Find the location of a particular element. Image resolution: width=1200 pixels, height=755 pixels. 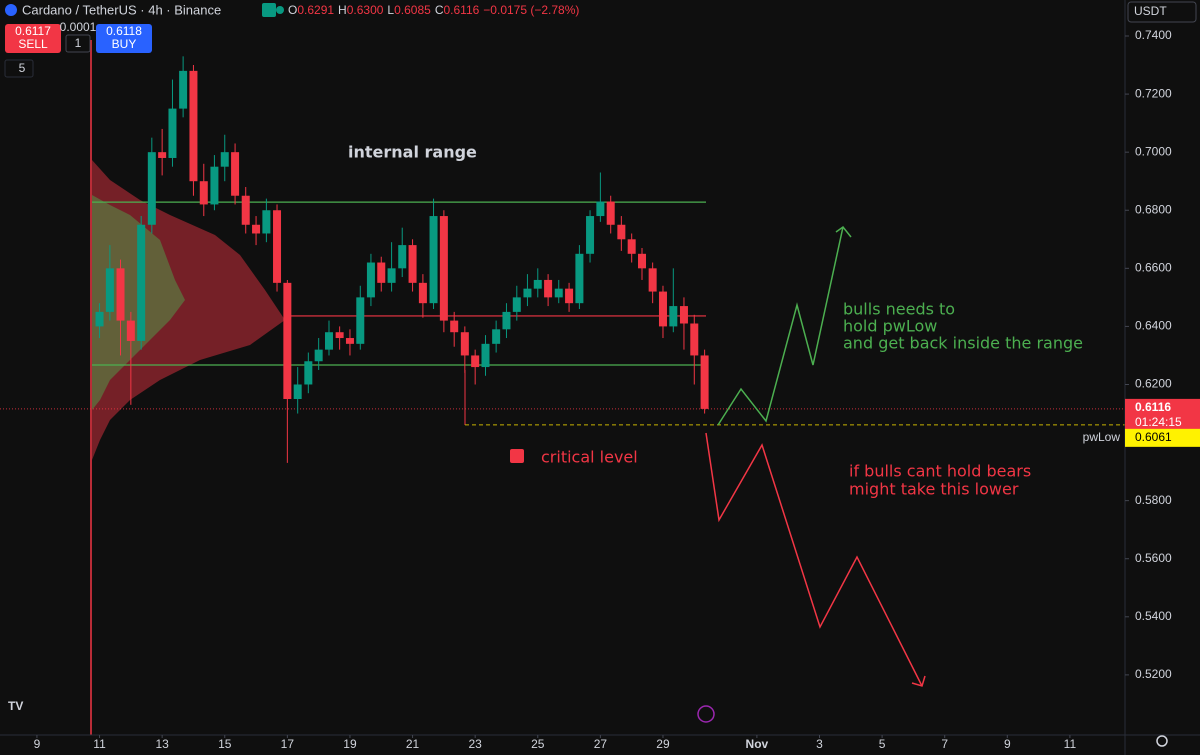

siren-icon is located at coordinates (517, 456).